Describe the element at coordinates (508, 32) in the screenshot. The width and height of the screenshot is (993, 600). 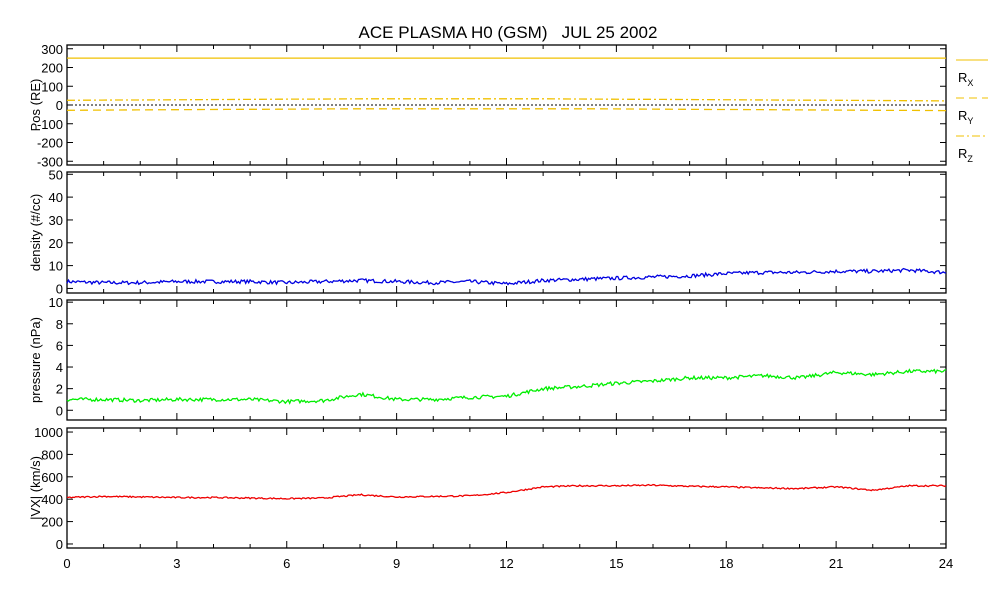
I see `chart-title: ACE PLASMA H0 (GSM) JUL 25 2002` at that location.